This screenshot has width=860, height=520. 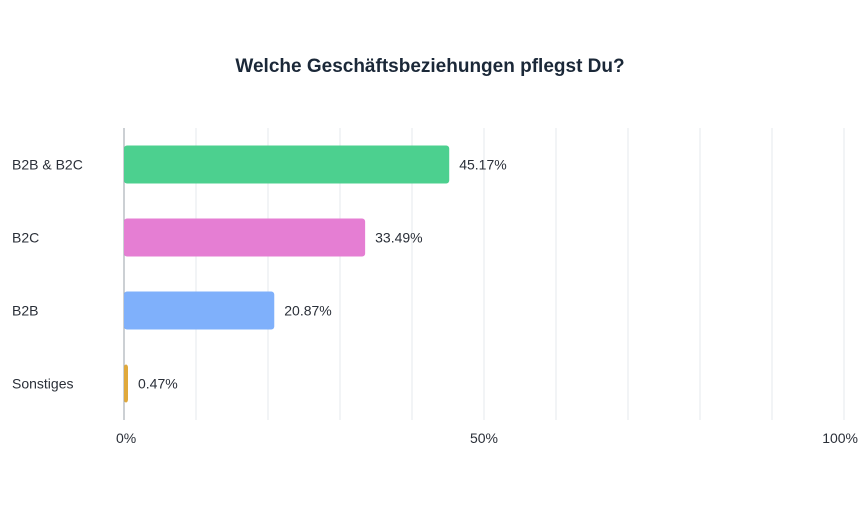 What do you see at coordinates (482, 165) in the screenshot?
I see `value-label: 45.17%` at bounding box center [482, 165].